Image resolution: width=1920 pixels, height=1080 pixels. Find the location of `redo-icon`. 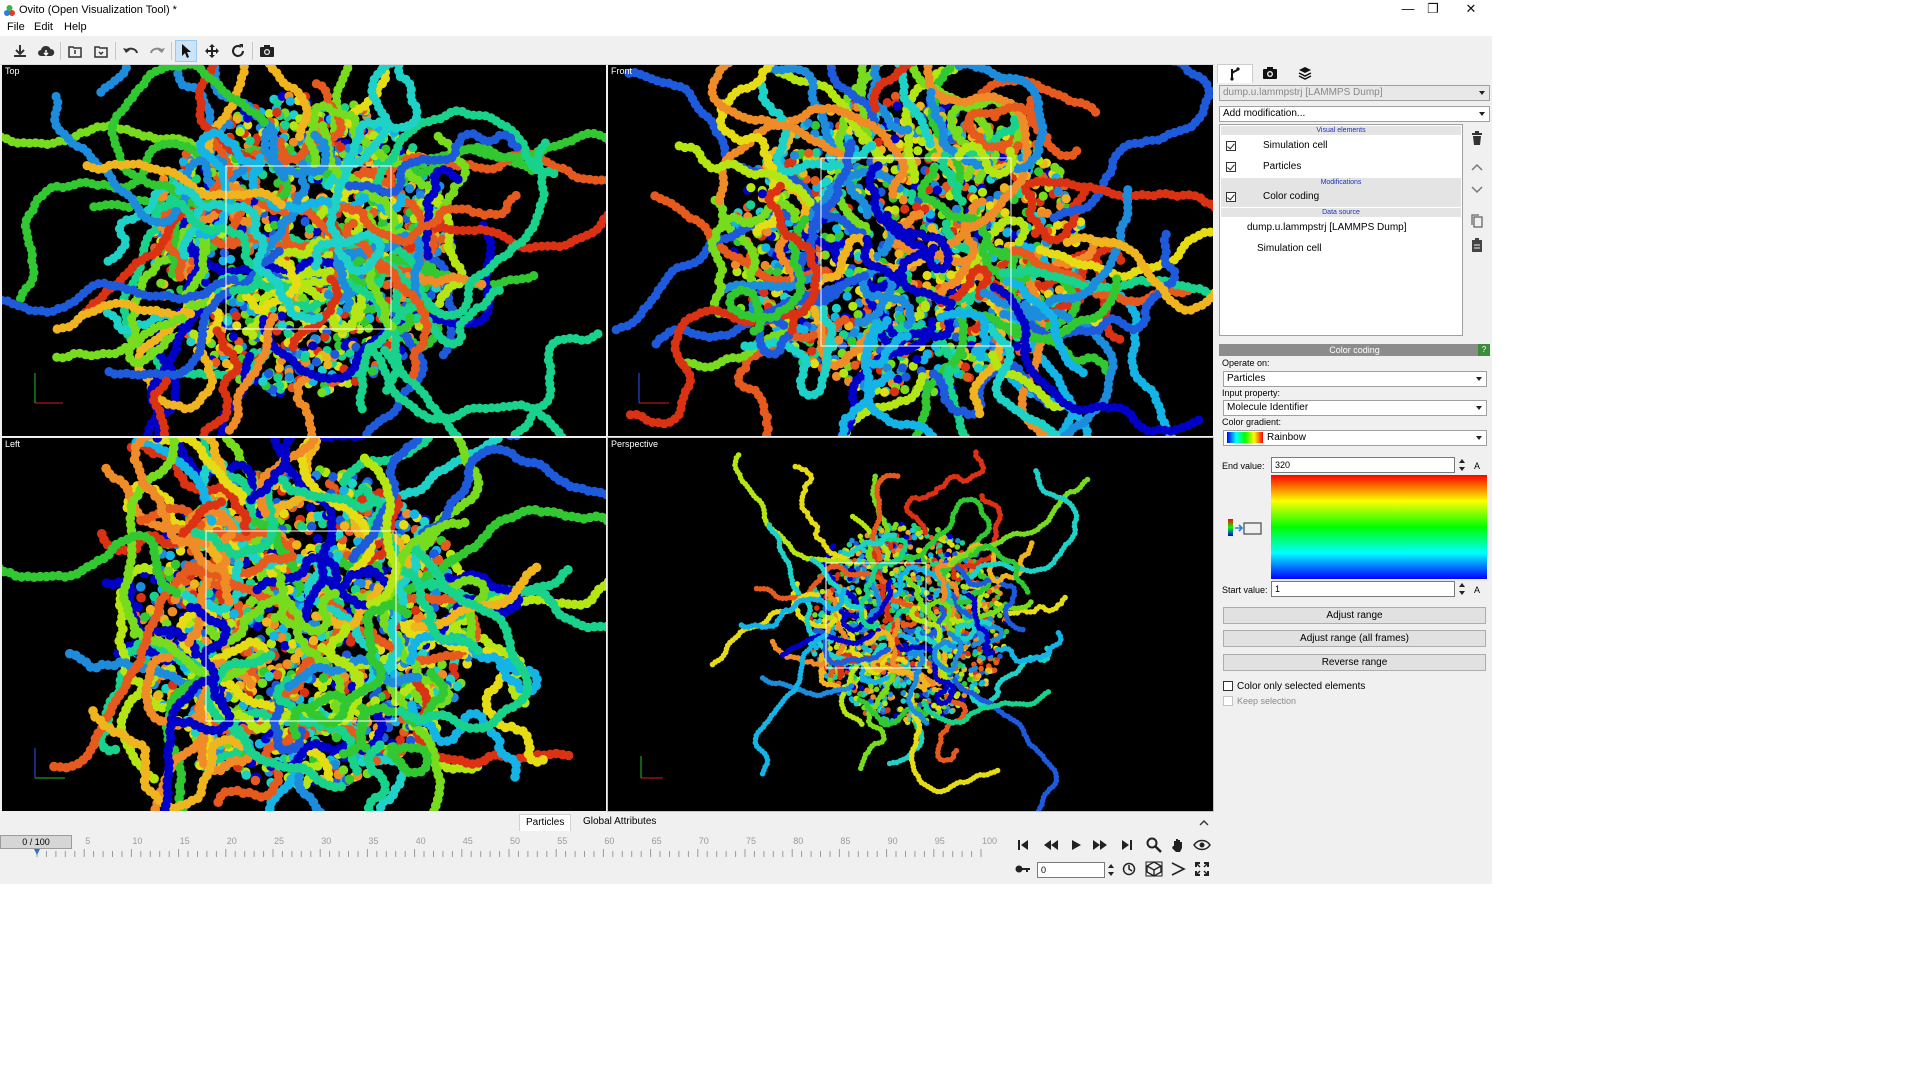

redo-icon is located at coordinates (157, 51).